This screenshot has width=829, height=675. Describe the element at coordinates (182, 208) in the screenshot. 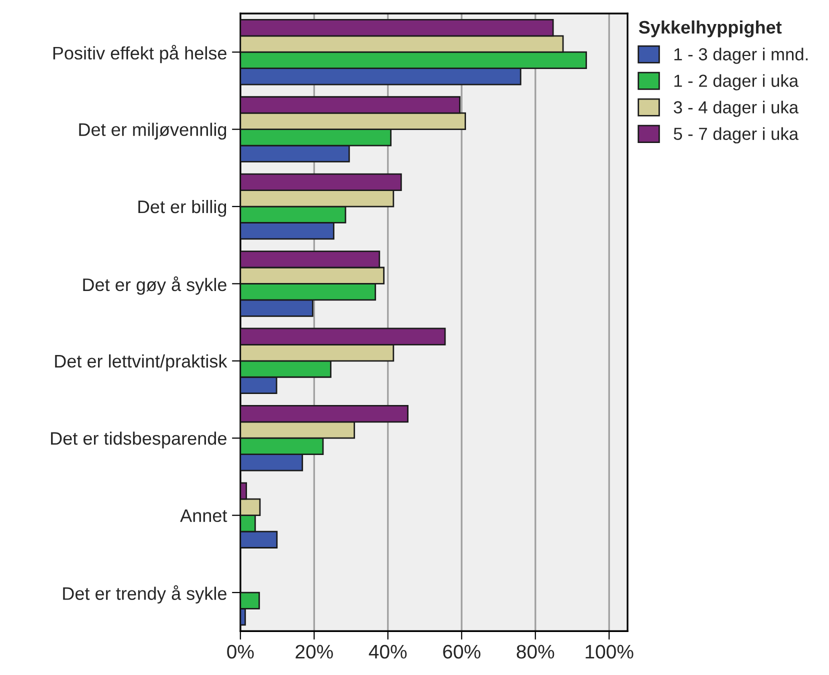

I see `y-tick-label: Det er billig` at that location.